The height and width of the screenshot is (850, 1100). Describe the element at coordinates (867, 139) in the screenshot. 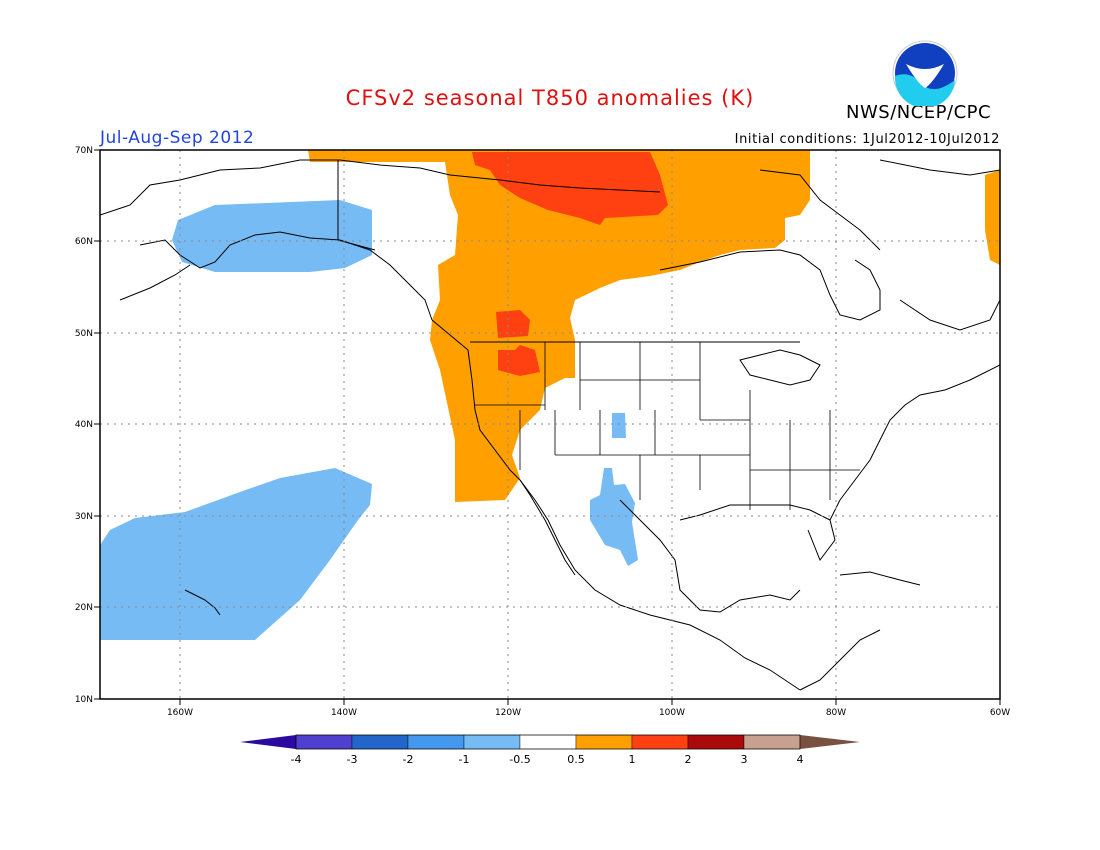

I see `initial-conditions-label: Initial conditions: 1Jul2012-10Jul2012` at that location.